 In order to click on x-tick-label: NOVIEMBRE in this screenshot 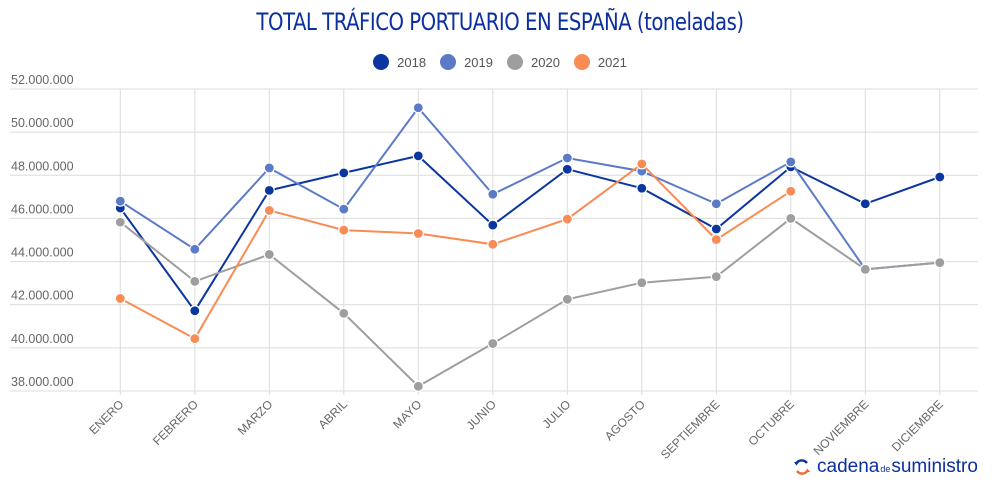, I will do `click(841, 427)`.